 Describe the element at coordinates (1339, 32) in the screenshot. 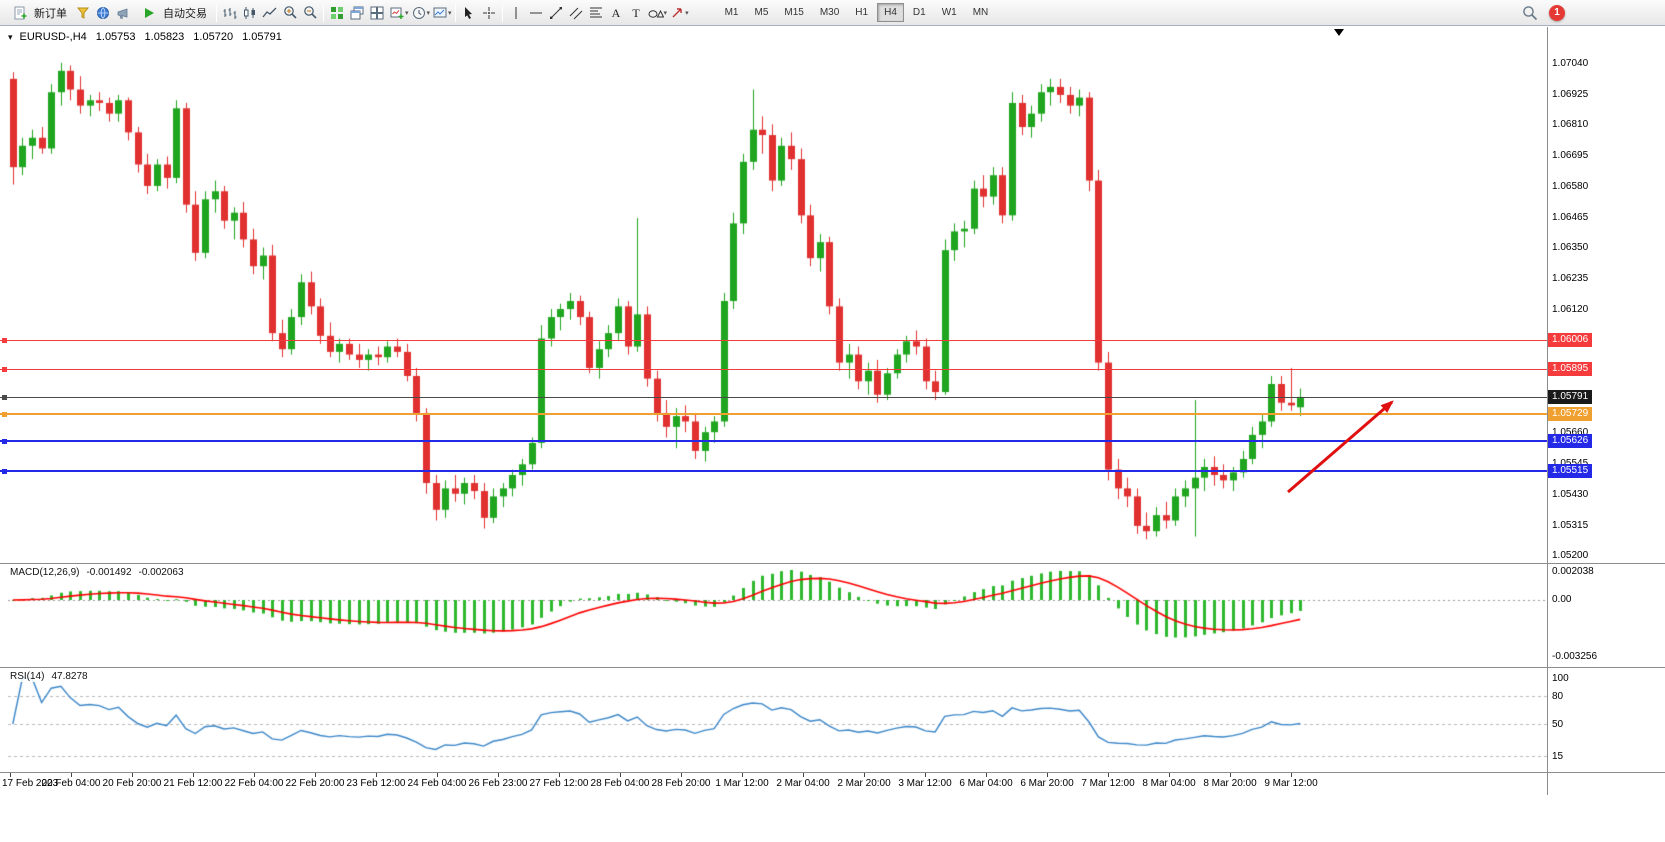

I see `chart-shift-marker` at that location.